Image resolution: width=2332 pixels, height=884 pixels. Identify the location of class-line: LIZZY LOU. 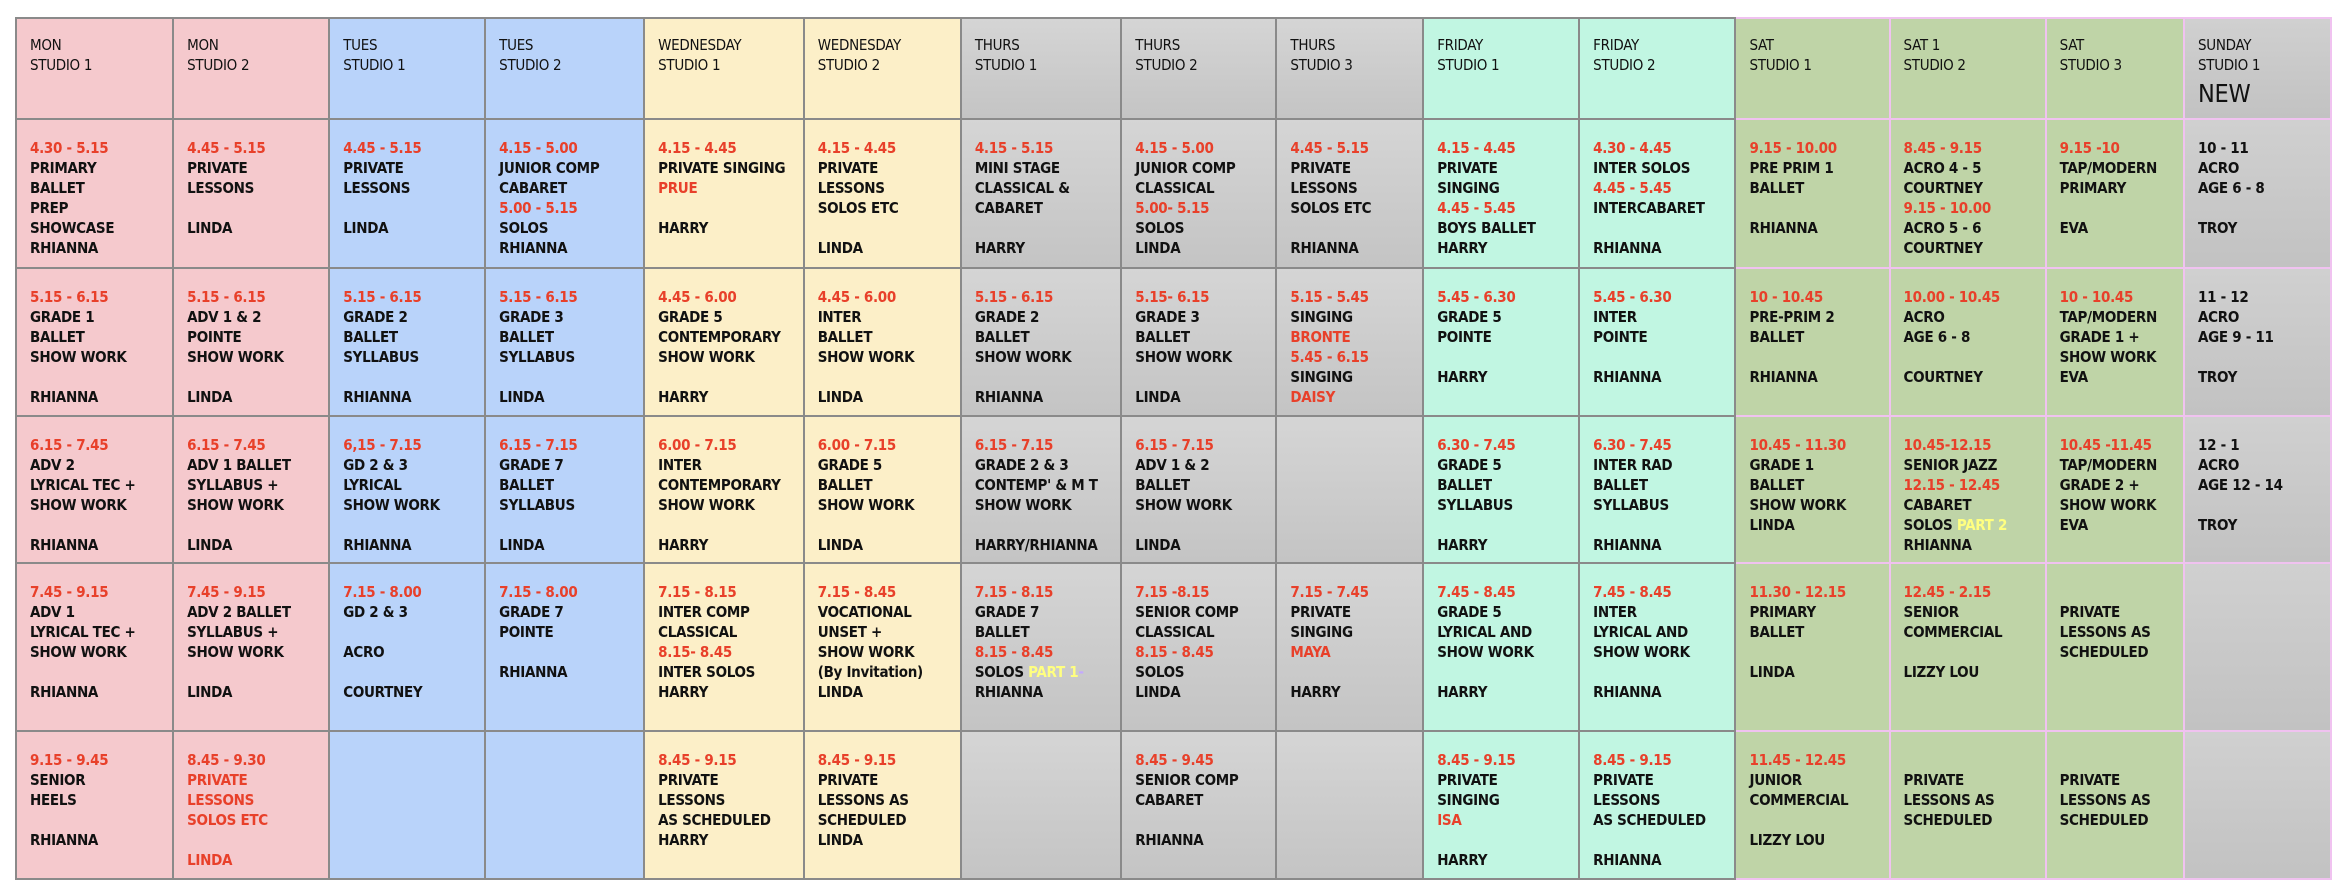
(1941, 672).